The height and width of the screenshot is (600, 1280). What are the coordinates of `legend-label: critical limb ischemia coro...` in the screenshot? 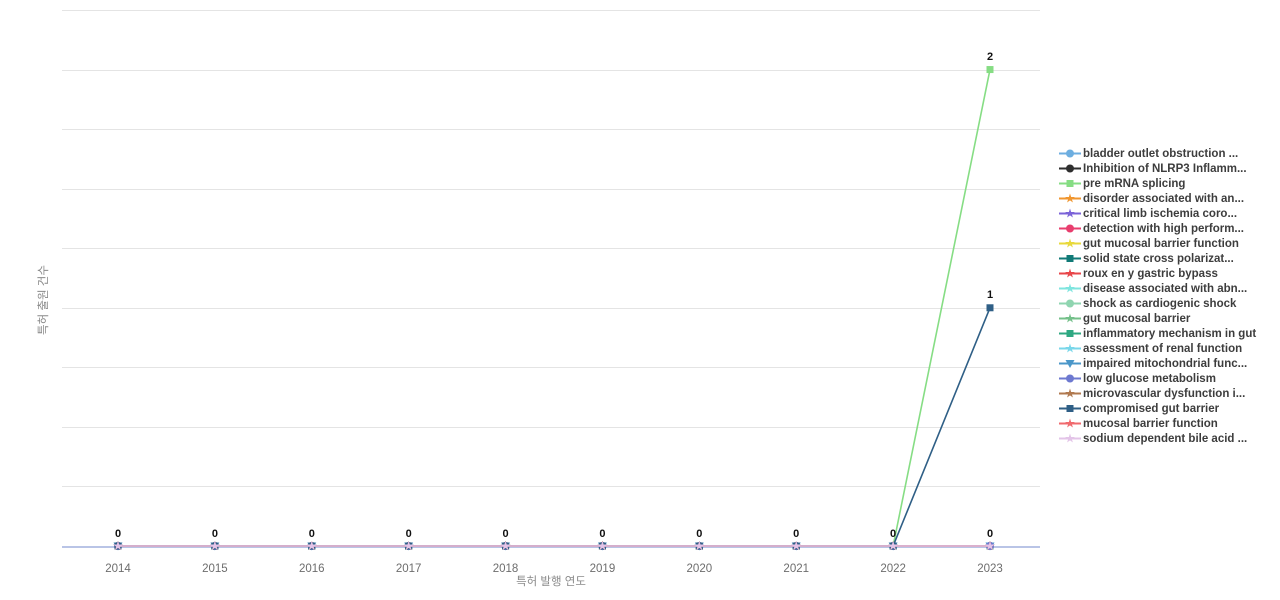 It's located at (1160, 213).